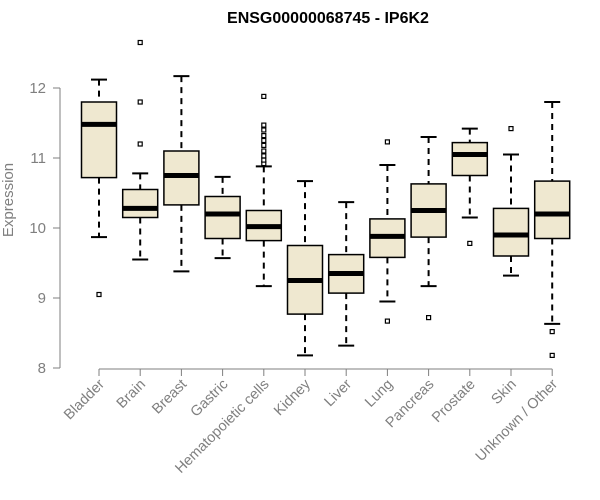  Describe the element at coordinates (511, 201) in the screenshot. I see `box-skin` at that location.